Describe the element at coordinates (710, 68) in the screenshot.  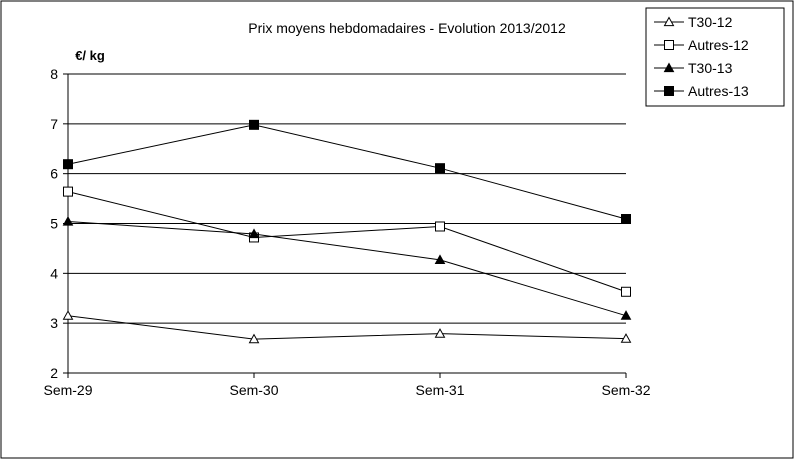
I see `legend-label: T30-13` at that location.